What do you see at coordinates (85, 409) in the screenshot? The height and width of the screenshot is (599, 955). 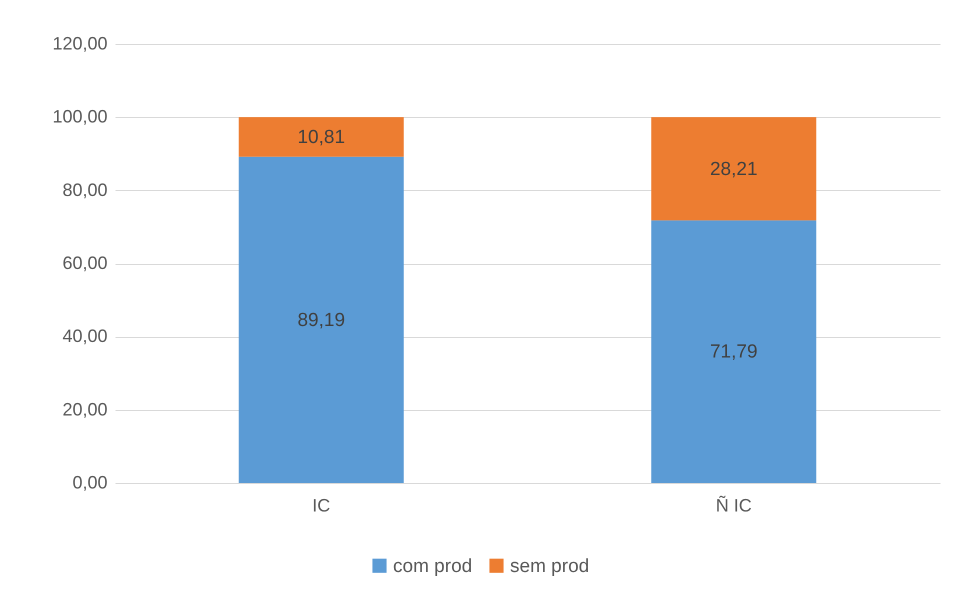 I see `y-tick-label: 20,00` at bounding box center [85, 409].